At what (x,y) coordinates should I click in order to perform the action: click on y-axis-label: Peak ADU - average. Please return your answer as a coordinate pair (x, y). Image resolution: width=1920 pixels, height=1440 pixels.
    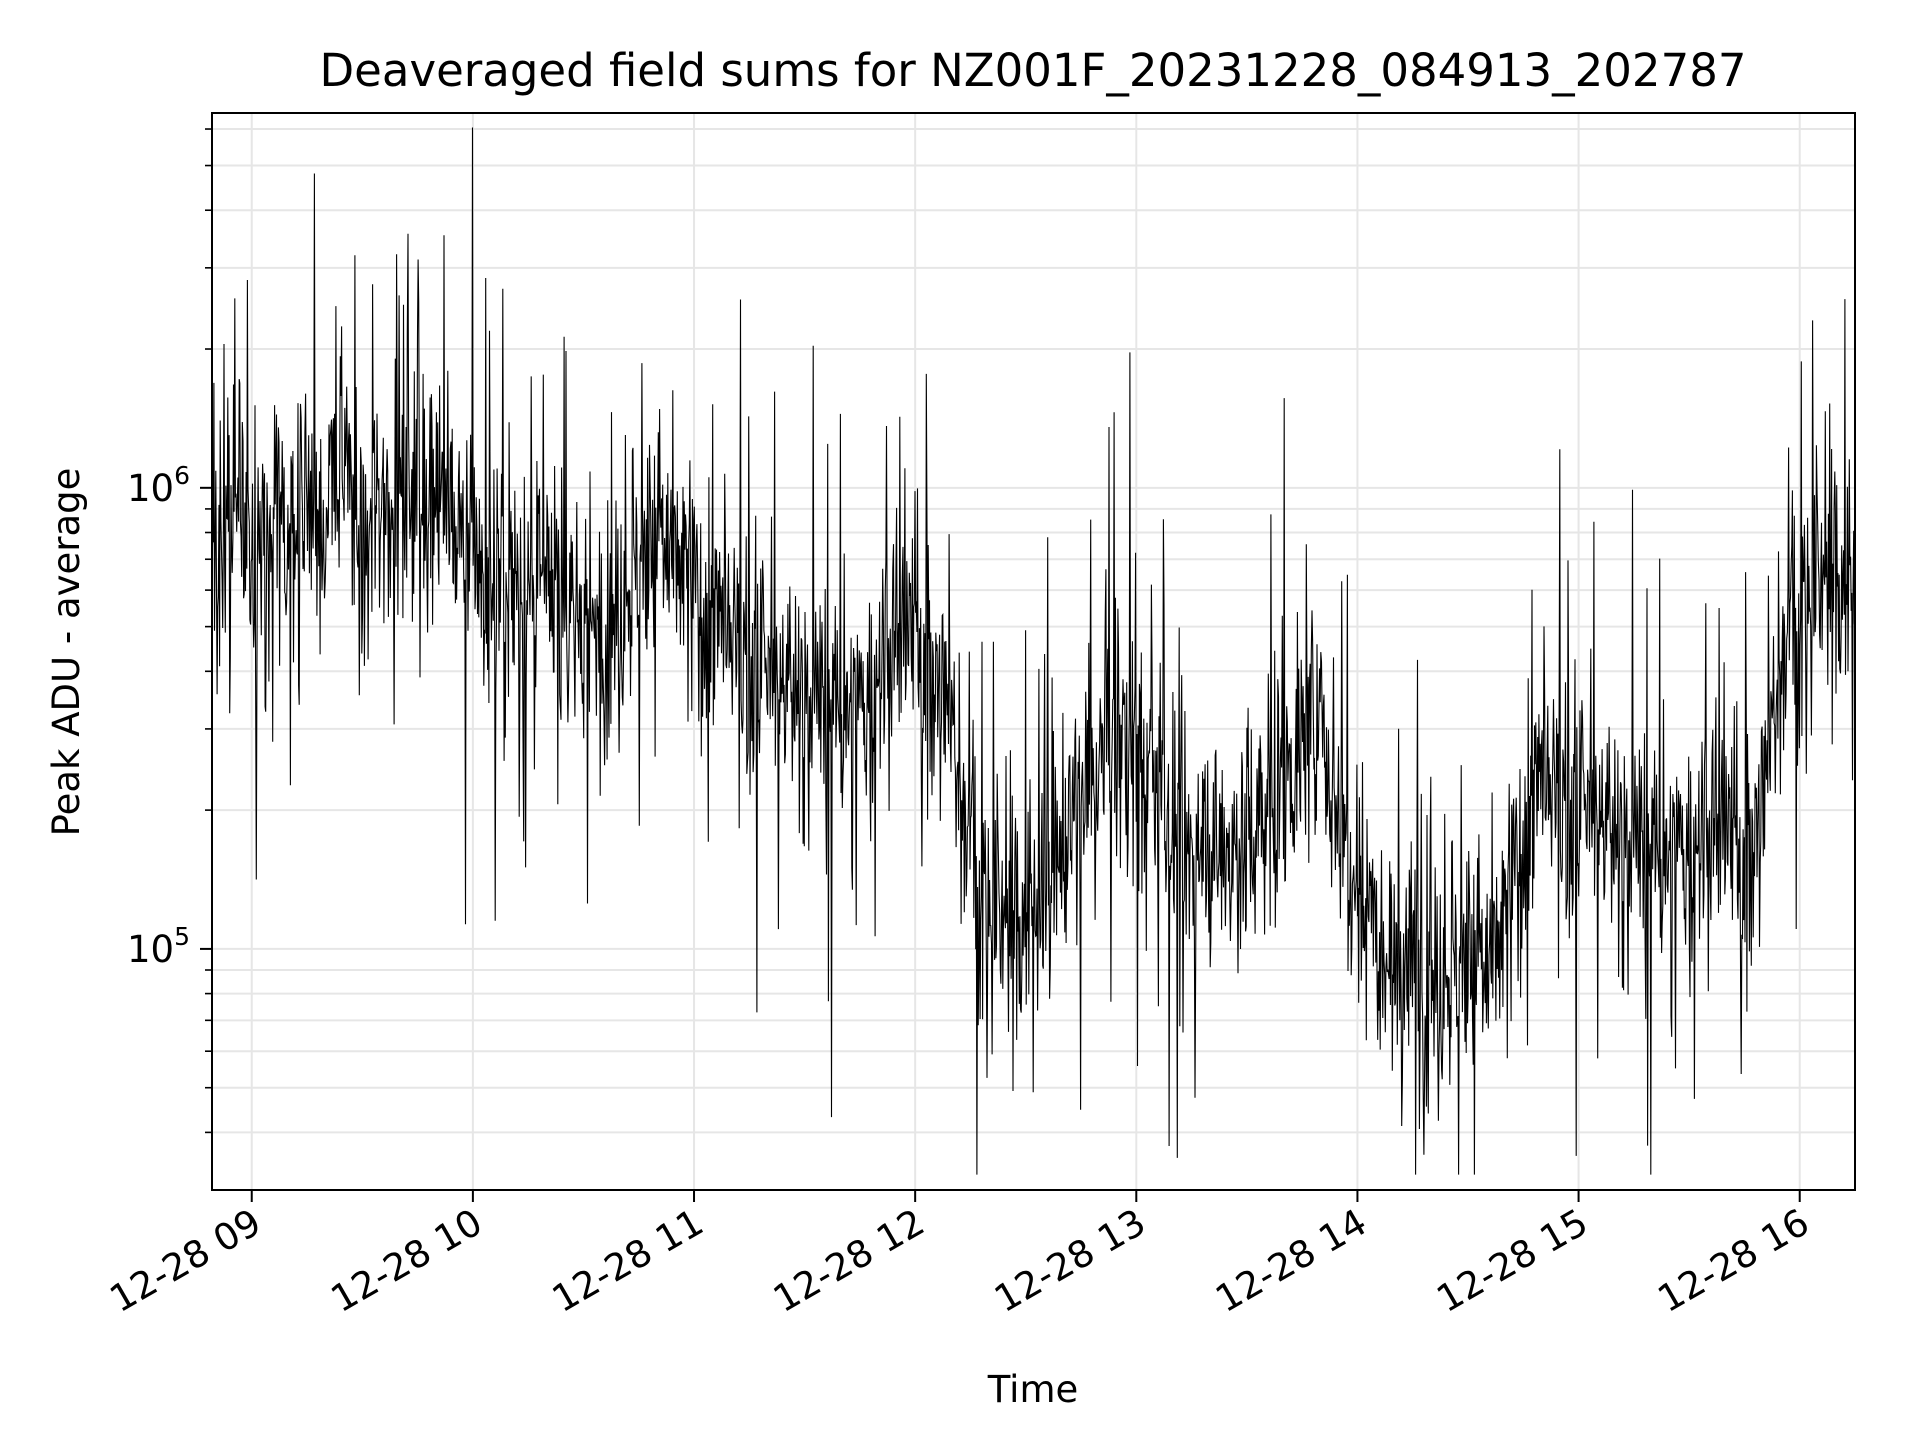
    Looking at the image, I should click on (66, 652).